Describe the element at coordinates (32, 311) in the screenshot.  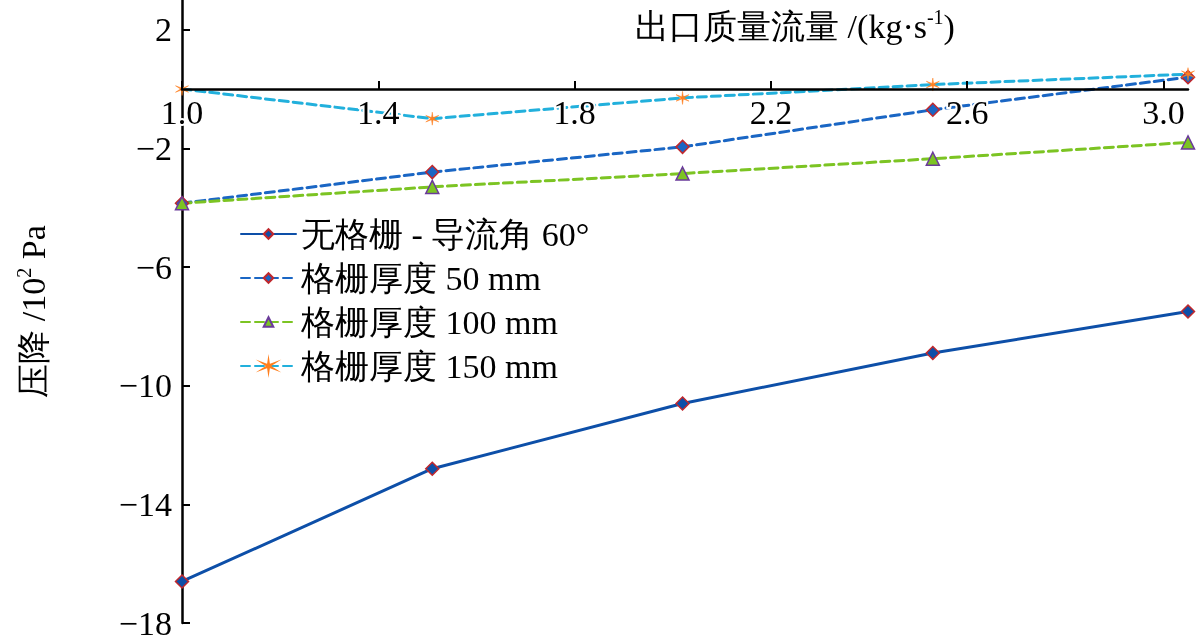
I see `y-axis-title: 压降 /102 Pa` at that location.